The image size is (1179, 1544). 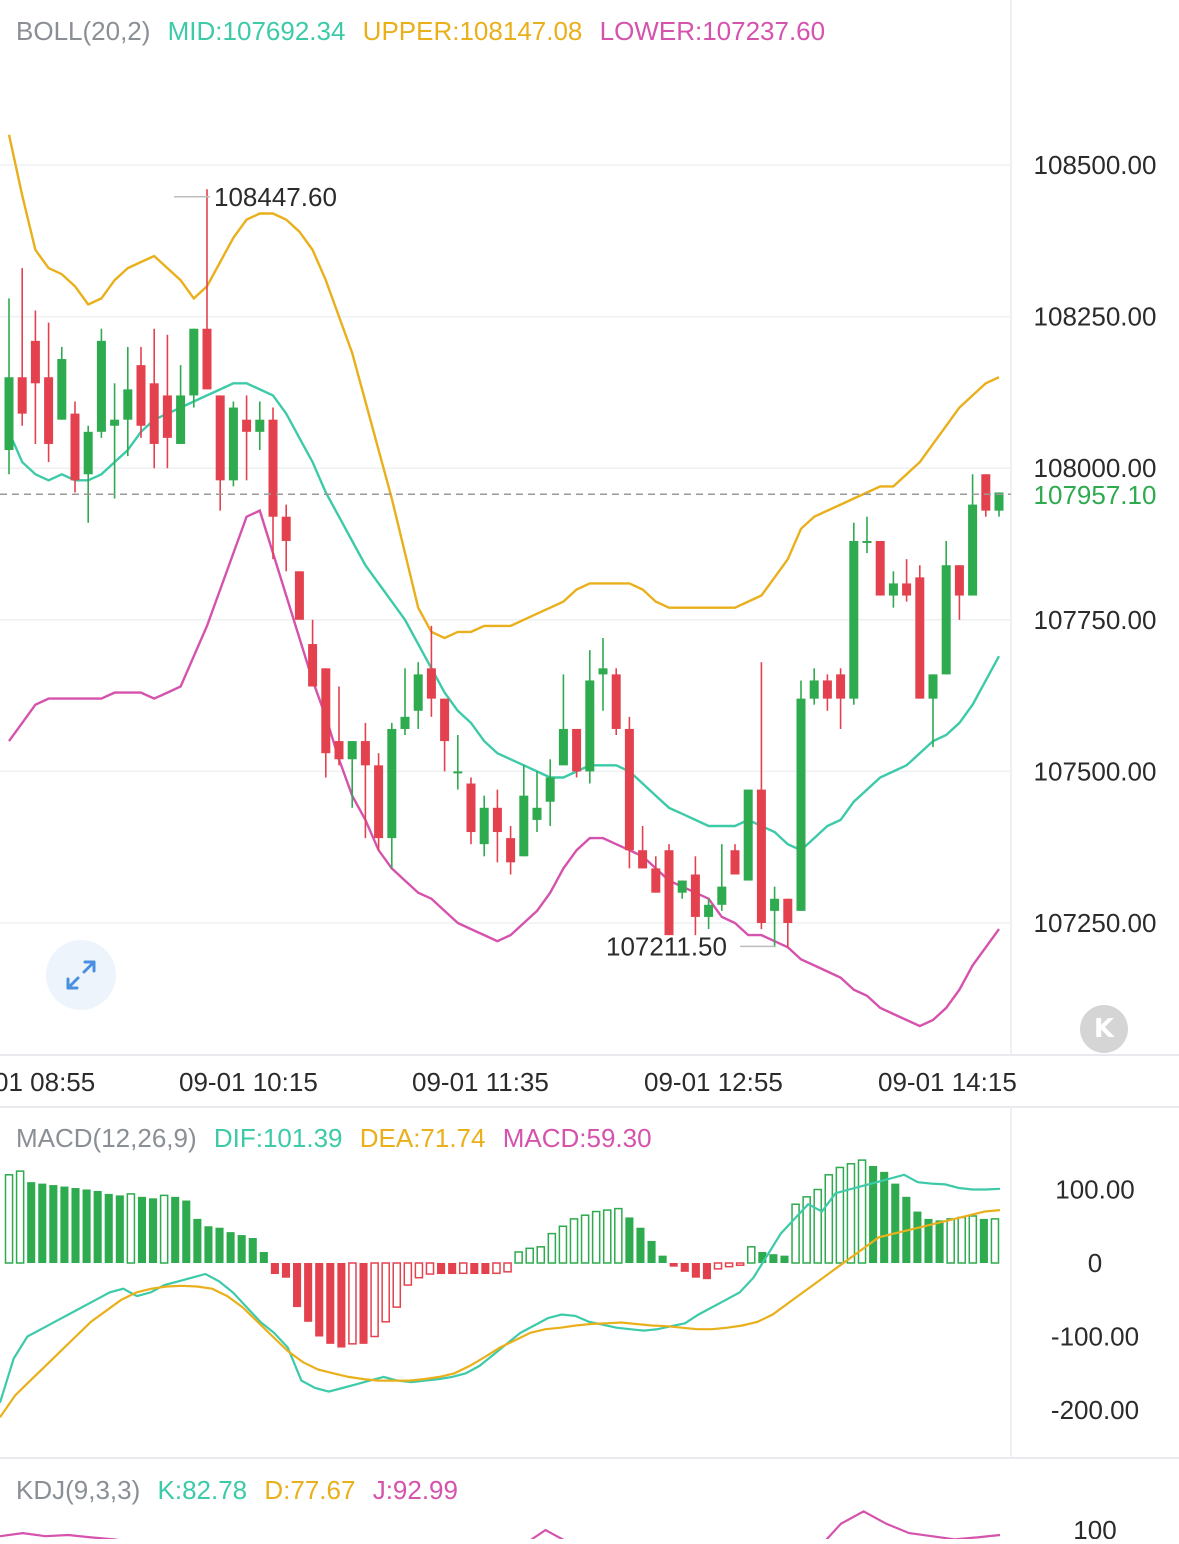 What do you see at coordinates (1104, 1029) in the screenshot?
I see `kline-back-button: K` at bounding box center [1104, 1029].